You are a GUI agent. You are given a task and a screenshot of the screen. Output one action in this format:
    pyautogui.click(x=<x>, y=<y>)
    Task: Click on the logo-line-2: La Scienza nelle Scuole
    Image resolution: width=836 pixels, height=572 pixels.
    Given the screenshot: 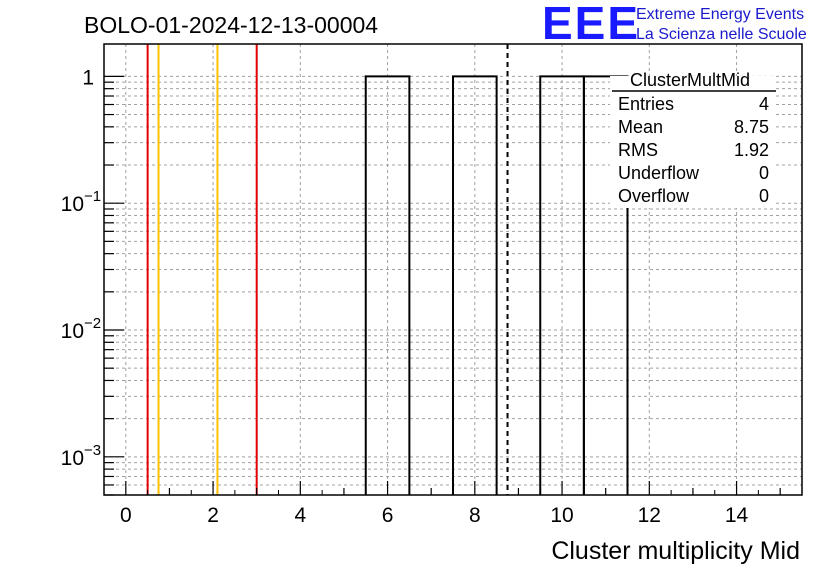 What is the action you would take?
    pyautogui.click(x=721, y=34)
    